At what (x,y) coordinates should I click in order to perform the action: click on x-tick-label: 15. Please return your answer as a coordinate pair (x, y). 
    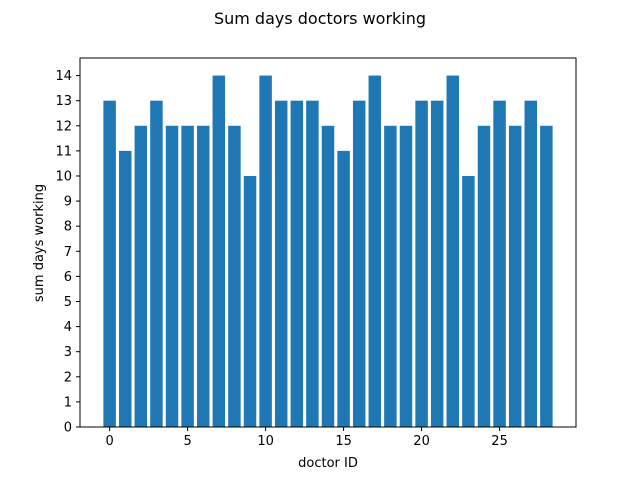
    Looking at the image, I should click on (343, 441).